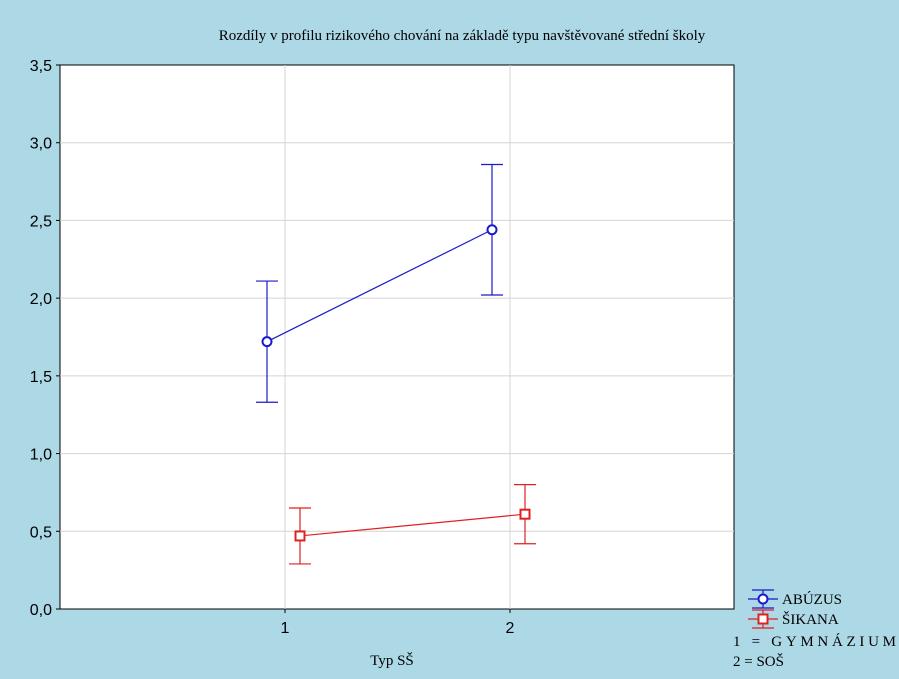 Image resolution: width=899 pixels, height=679 pixels. I want to click on legend-item-0: ABÚZUS, so click(795, 599).